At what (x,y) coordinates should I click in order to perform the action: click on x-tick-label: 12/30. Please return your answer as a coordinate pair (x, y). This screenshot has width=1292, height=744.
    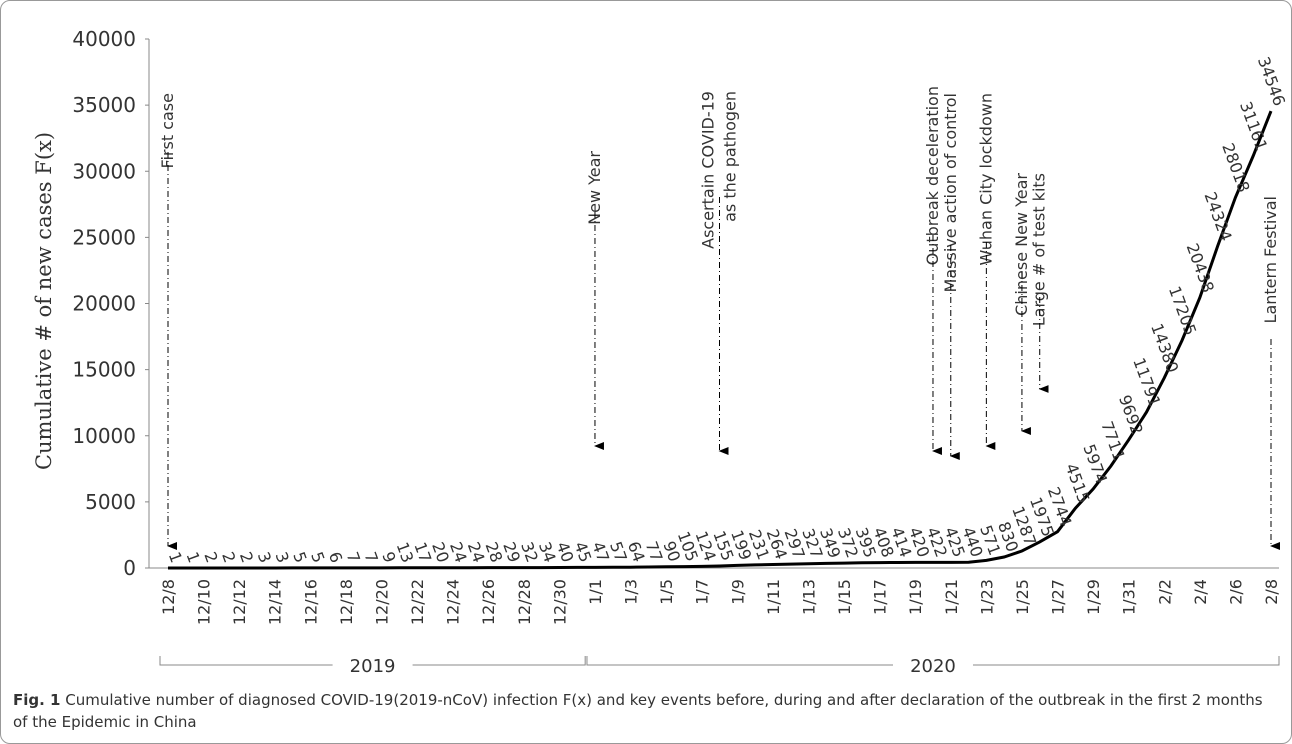
    Looking at the image, I should click on (559, 602).